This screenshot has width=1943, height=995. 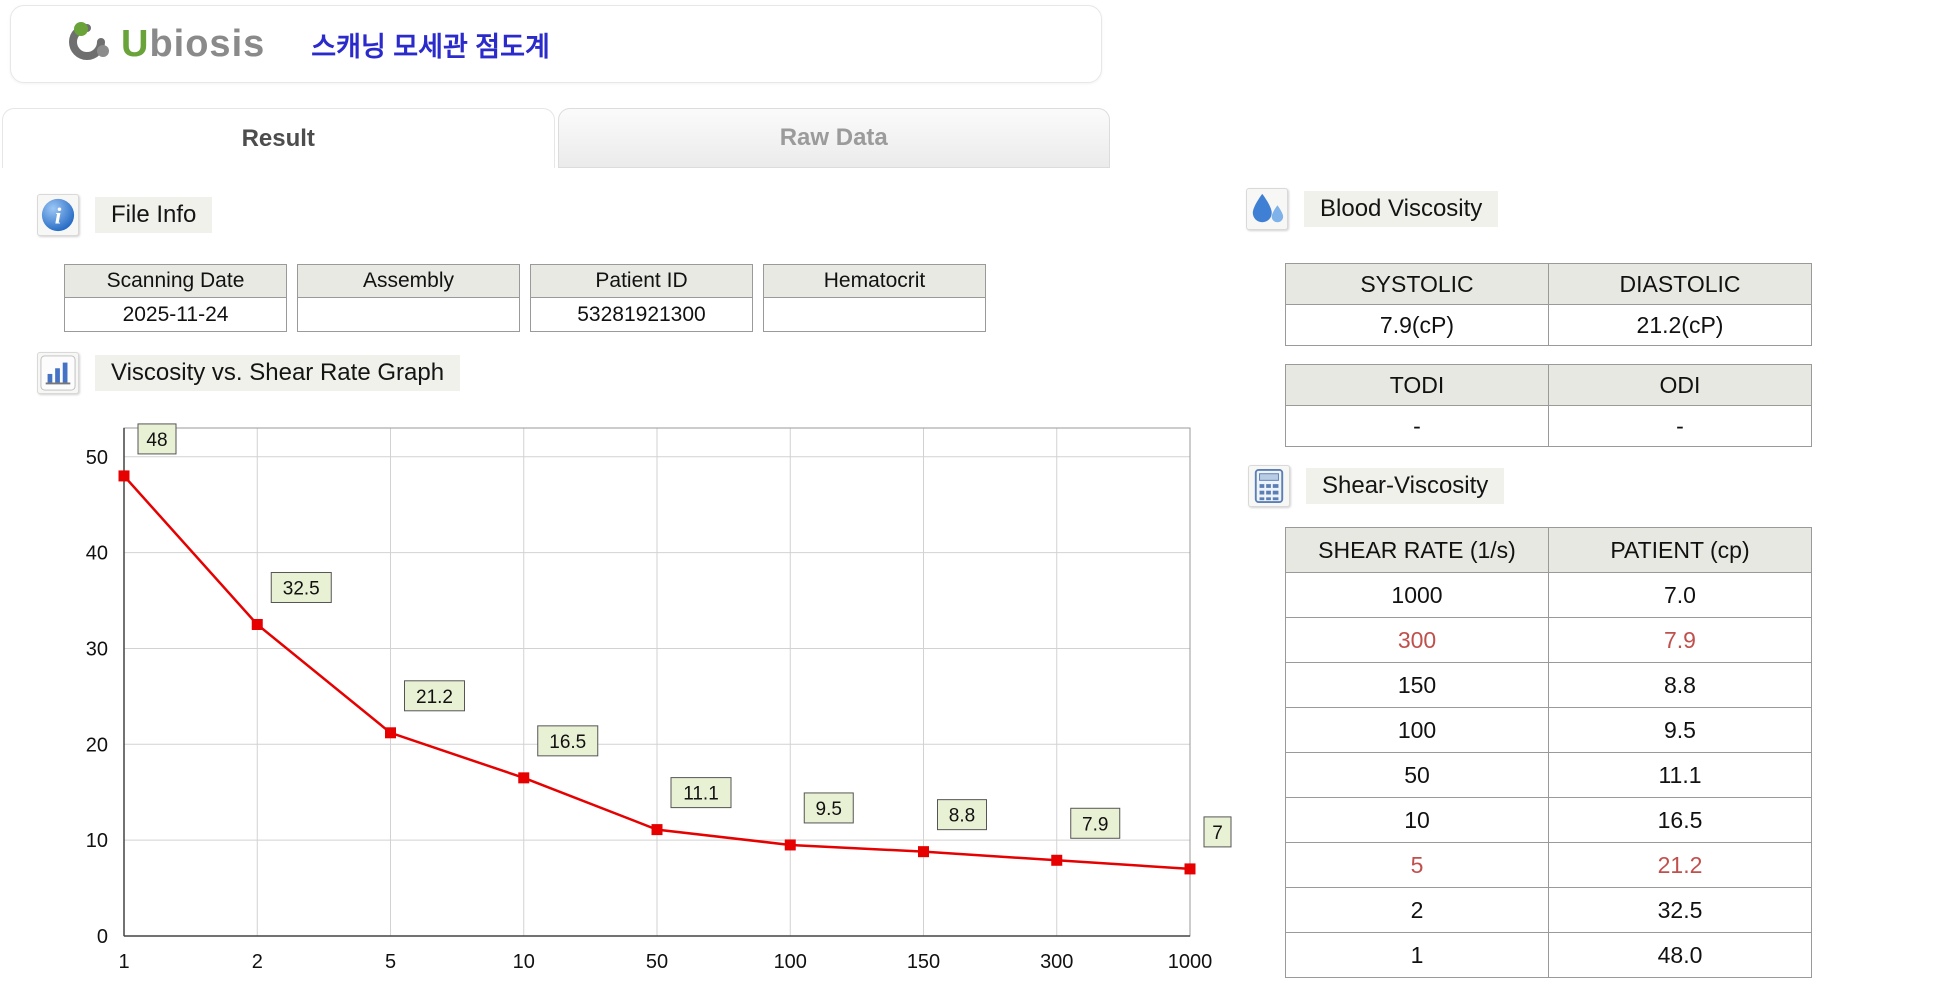 I want to click on column-header: Hematocrit, so click(x=874, y=281).